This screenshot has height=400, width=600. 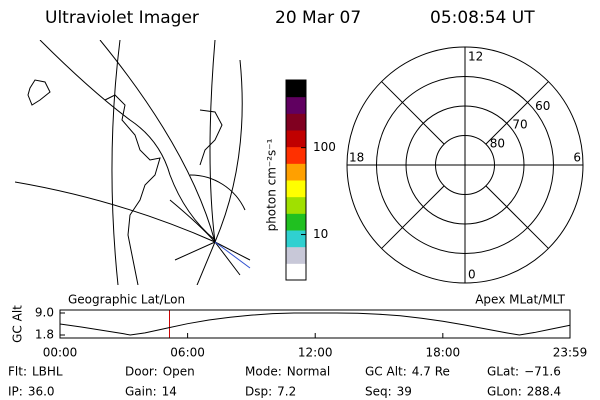 What do you see at coordinates (272, 184) in the screenshot?
I see `colorbar-label: photon cm⁻²s⁻¹` at bounding box center [272, 184].